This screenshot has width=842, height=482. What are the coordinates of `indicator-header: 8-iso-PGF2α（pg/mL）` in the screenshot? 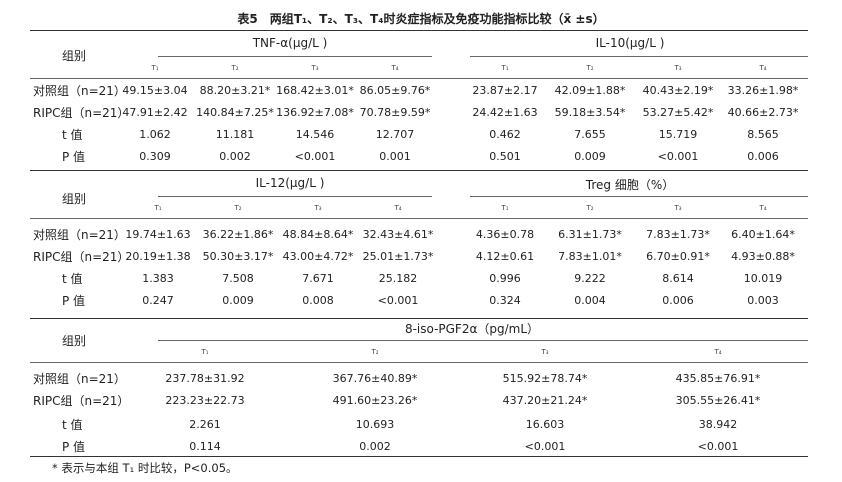 It's located at (472, 329).